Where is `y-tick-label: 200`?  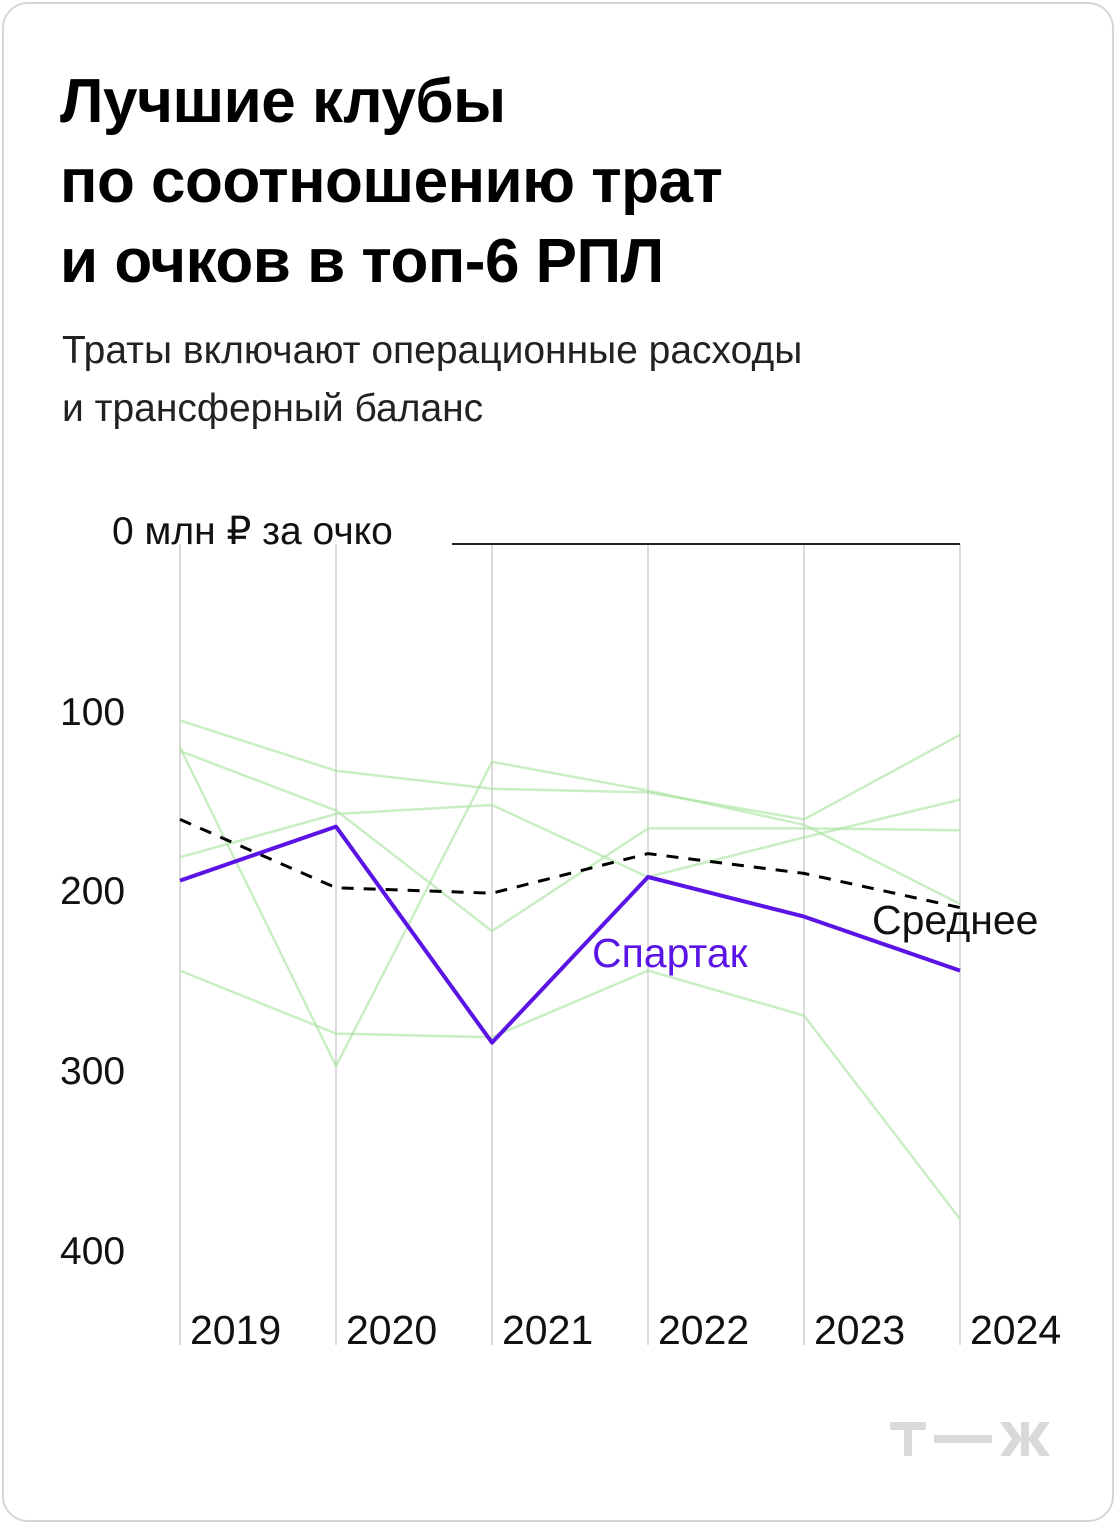
y-tick-label: 200 is located at coordinates (92, 891).